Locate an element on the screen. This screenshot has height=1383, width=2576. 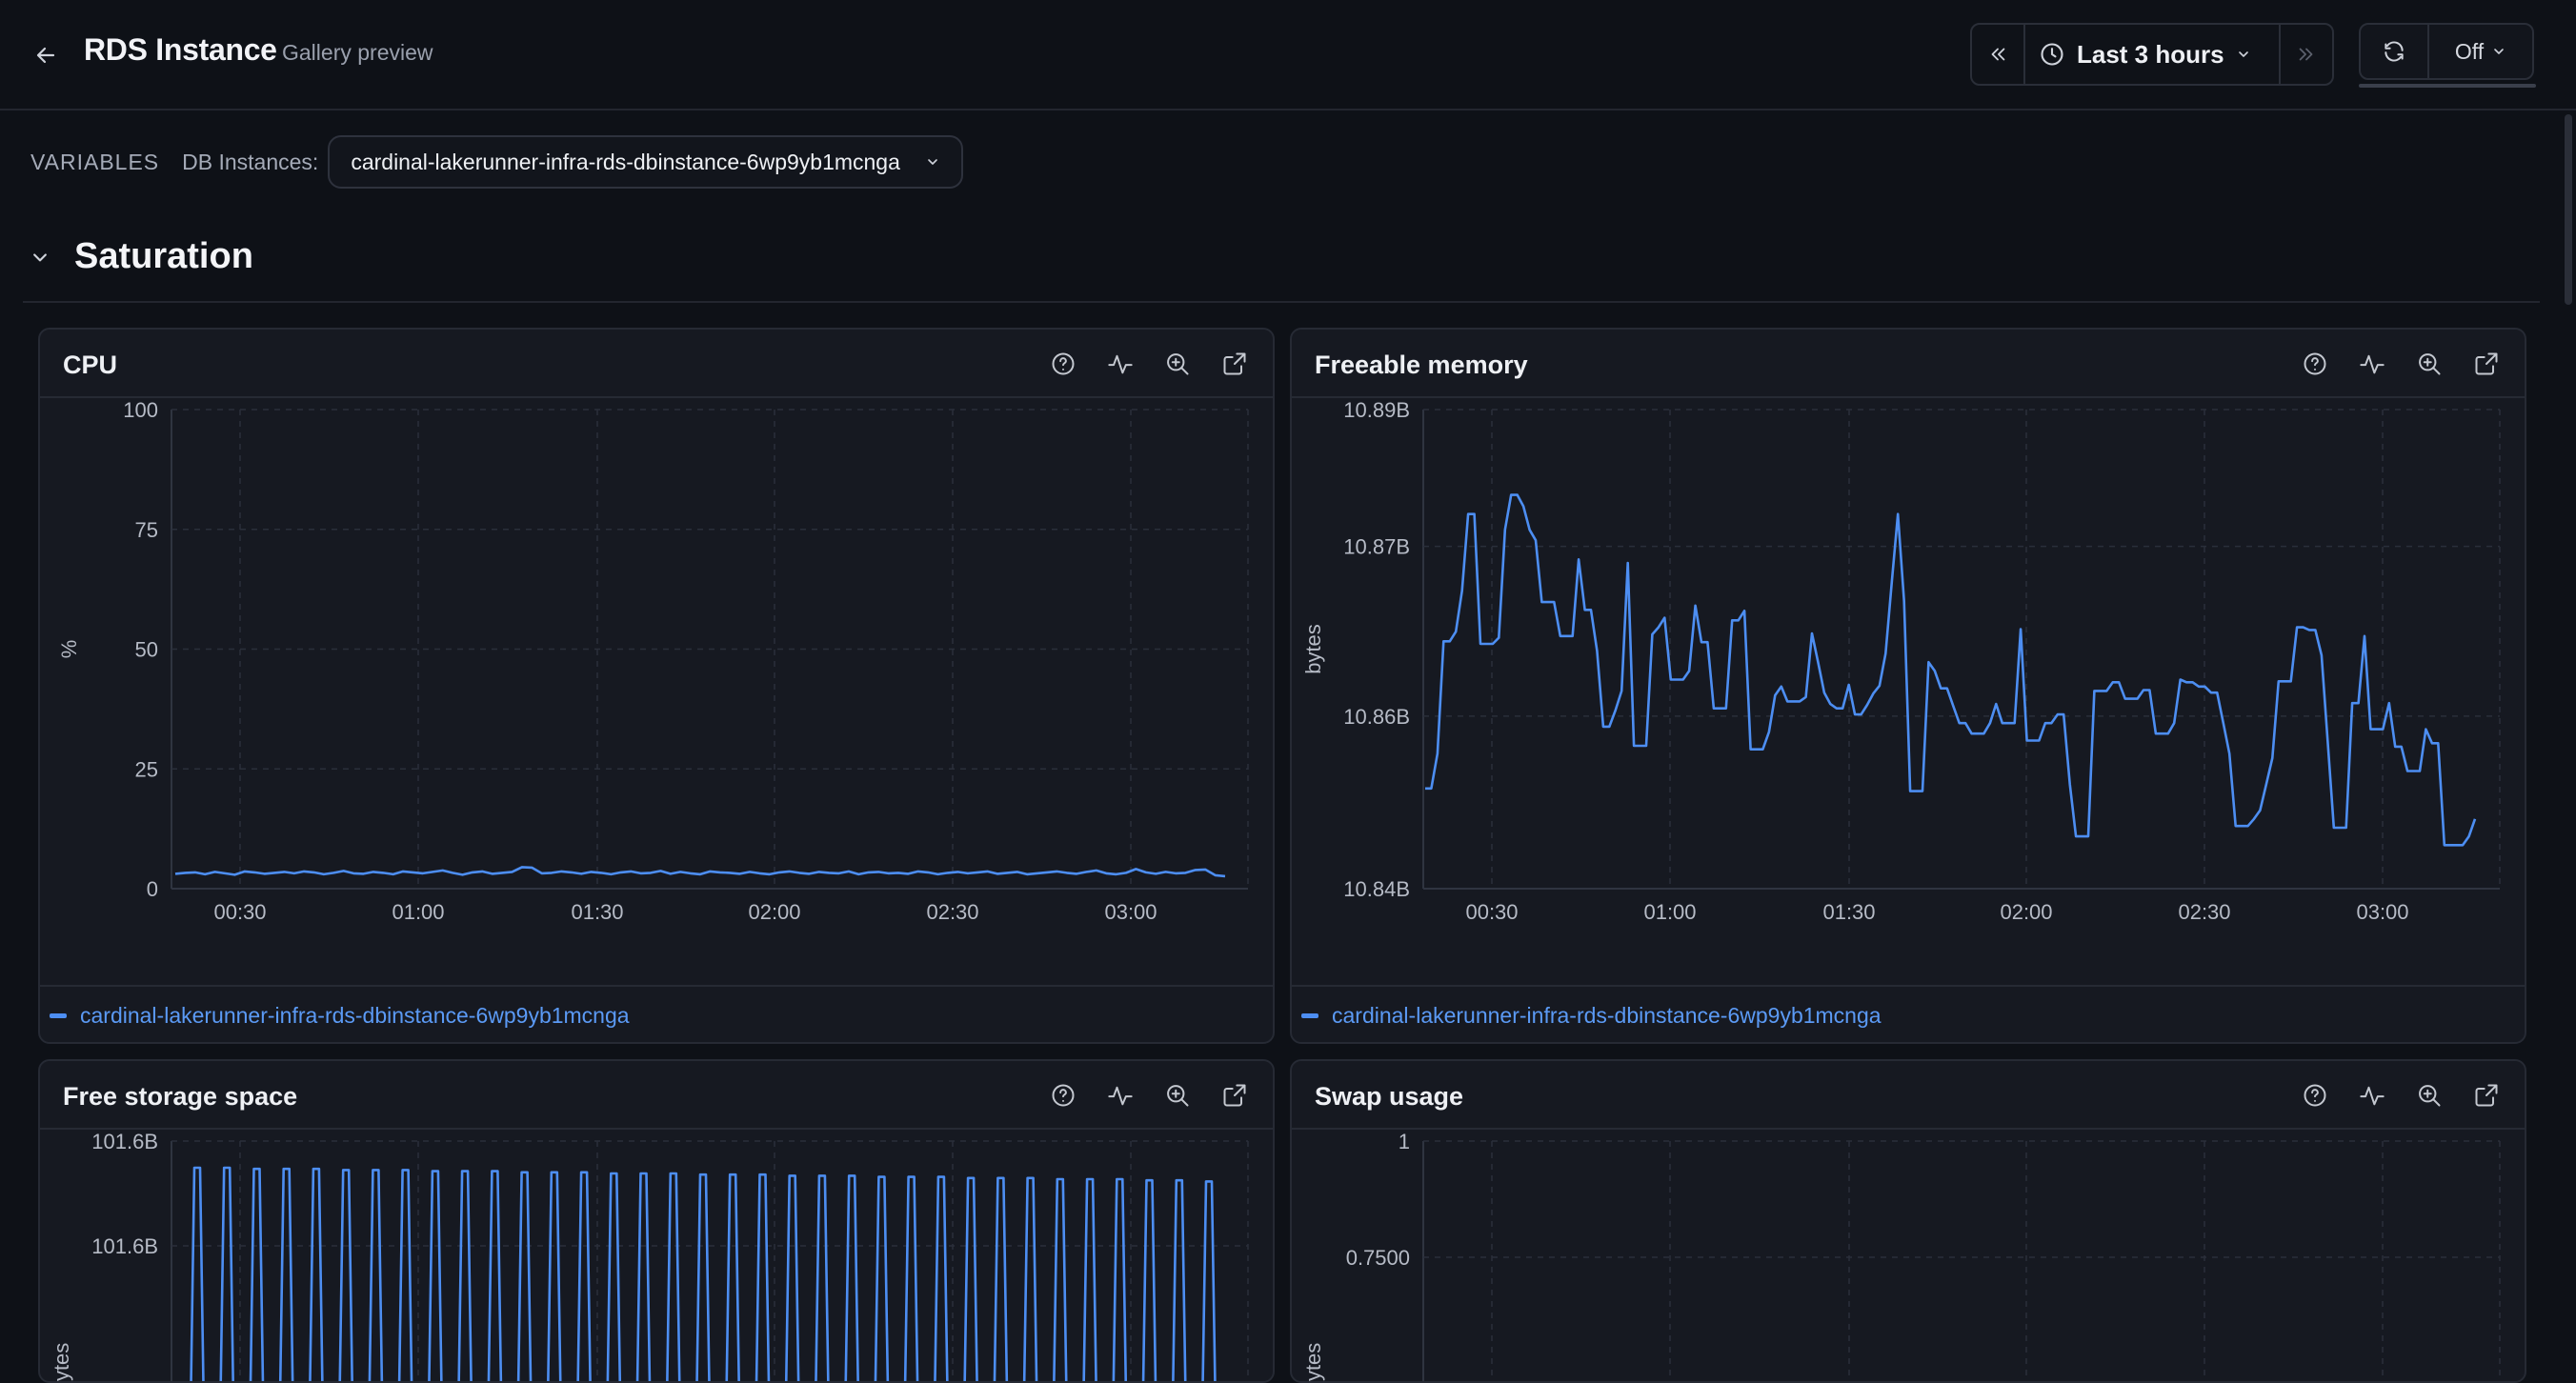
refresh-icon is located at coordinates (2395, 51).